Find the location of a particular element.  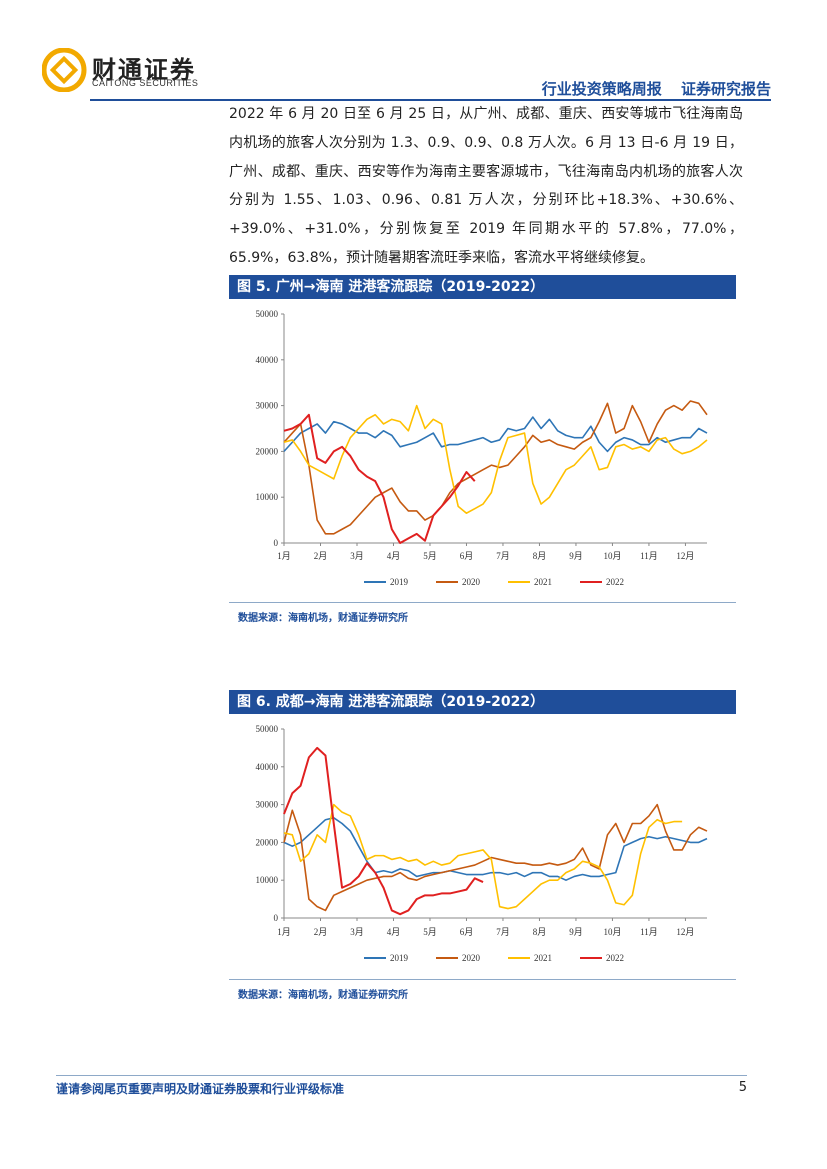

report-category: 证券研究报告 is located at coordinates (725, 89).